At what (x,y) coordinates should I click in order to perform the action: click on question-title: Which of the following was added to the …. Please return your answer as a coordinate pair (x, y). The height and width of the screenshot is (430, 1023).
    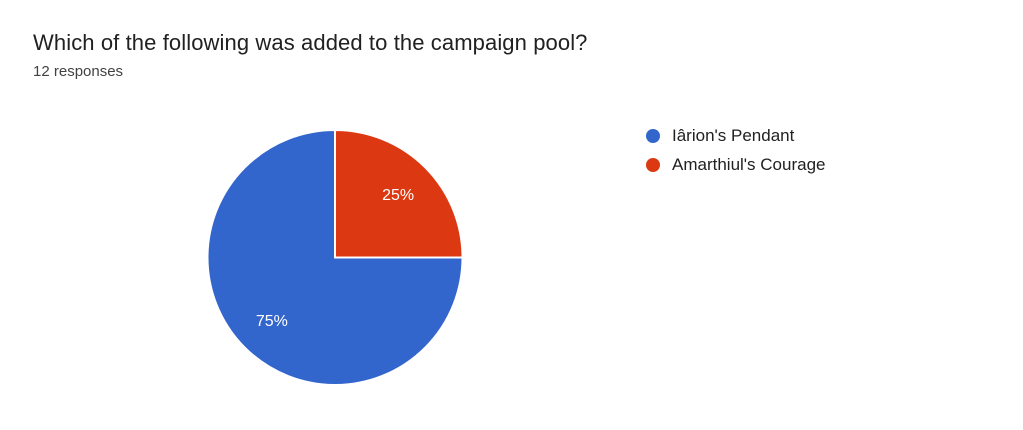
    Looking at the image, I should click on (310, 42).